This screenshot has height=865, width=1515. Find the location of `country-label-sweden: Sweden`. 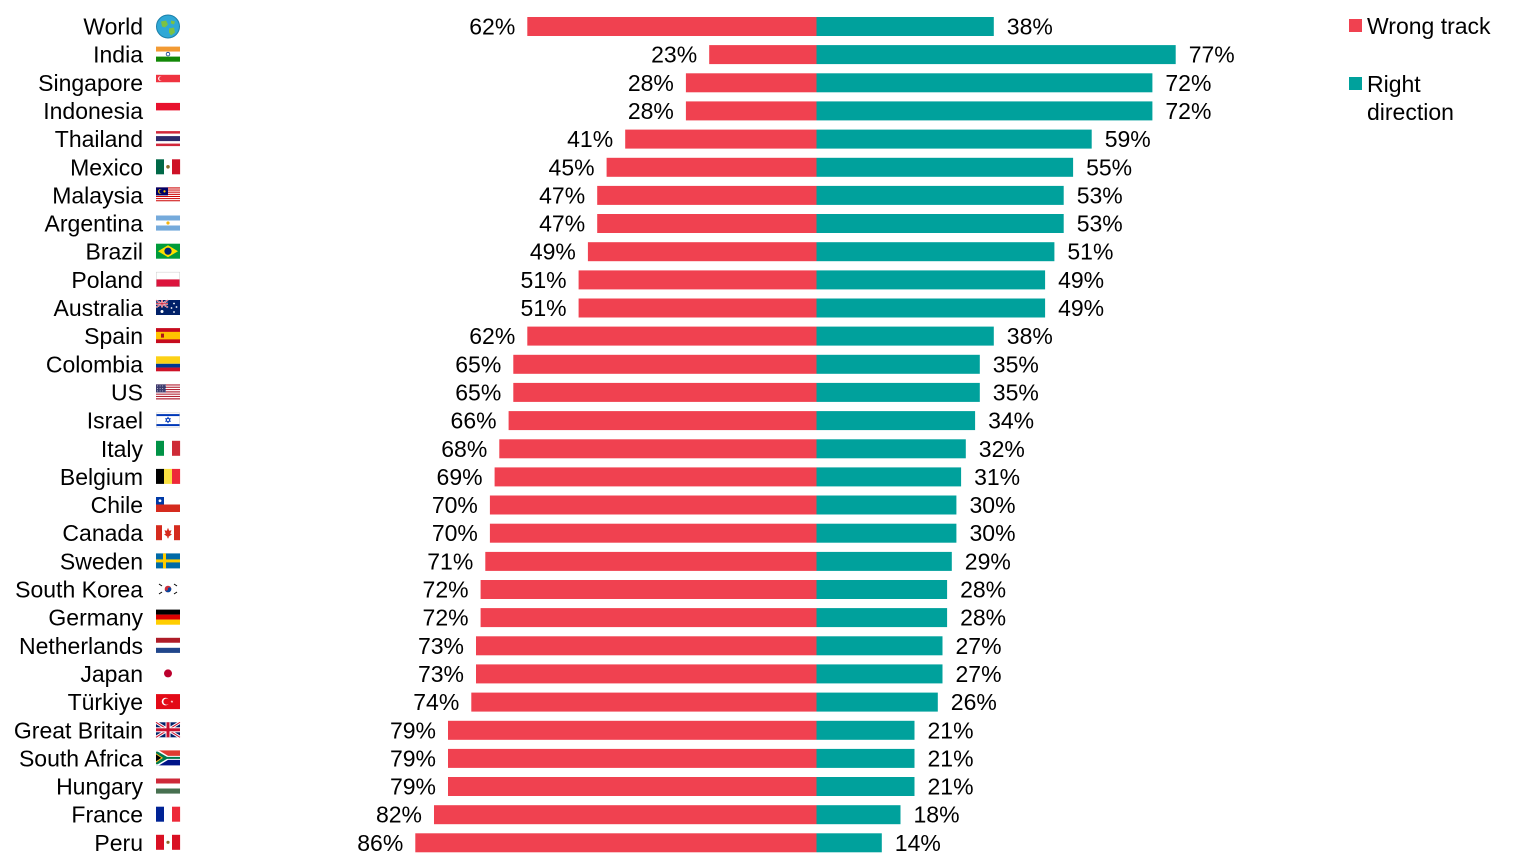

country-label-sweden: Sweden is located at coordinates (101, 561).